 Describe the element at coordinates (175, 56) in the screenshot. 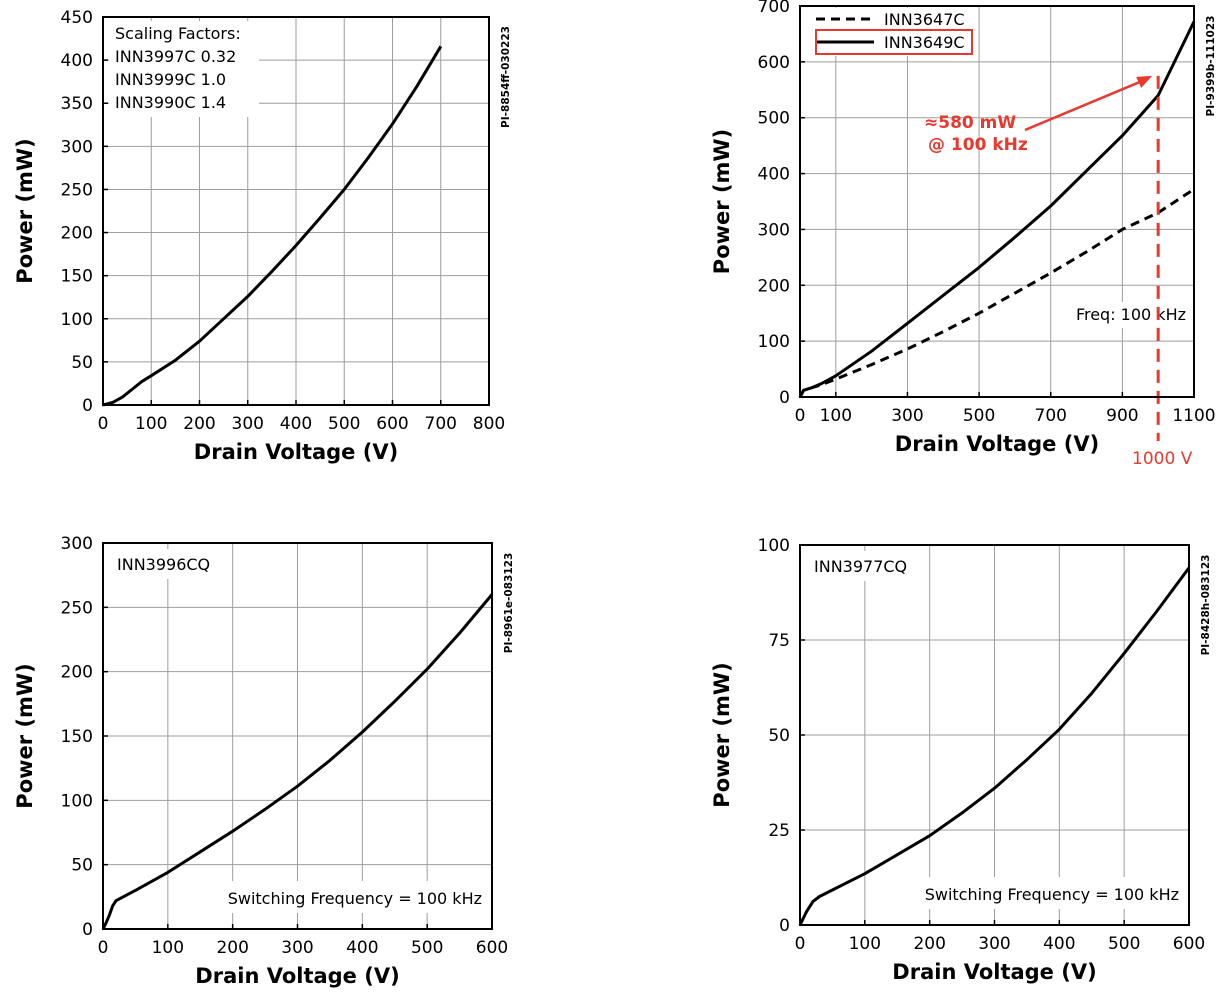

I see `scaling-factor-text: INN3997C 0.32` at that location.